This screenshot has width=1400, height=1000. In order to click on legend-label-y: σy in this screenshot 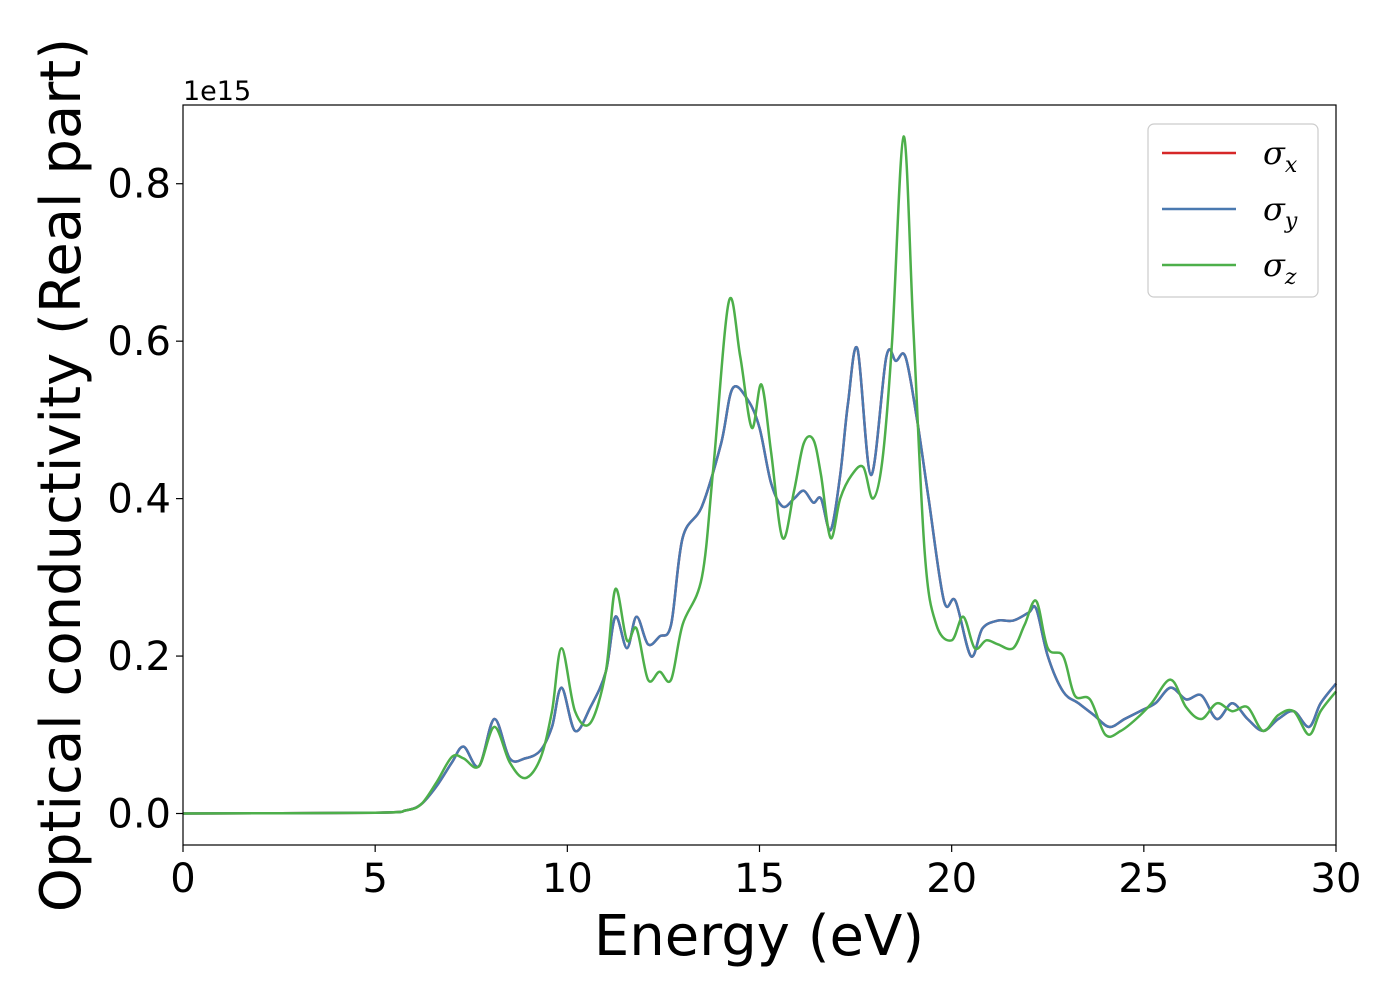, I will do `click(1280, 212)`.